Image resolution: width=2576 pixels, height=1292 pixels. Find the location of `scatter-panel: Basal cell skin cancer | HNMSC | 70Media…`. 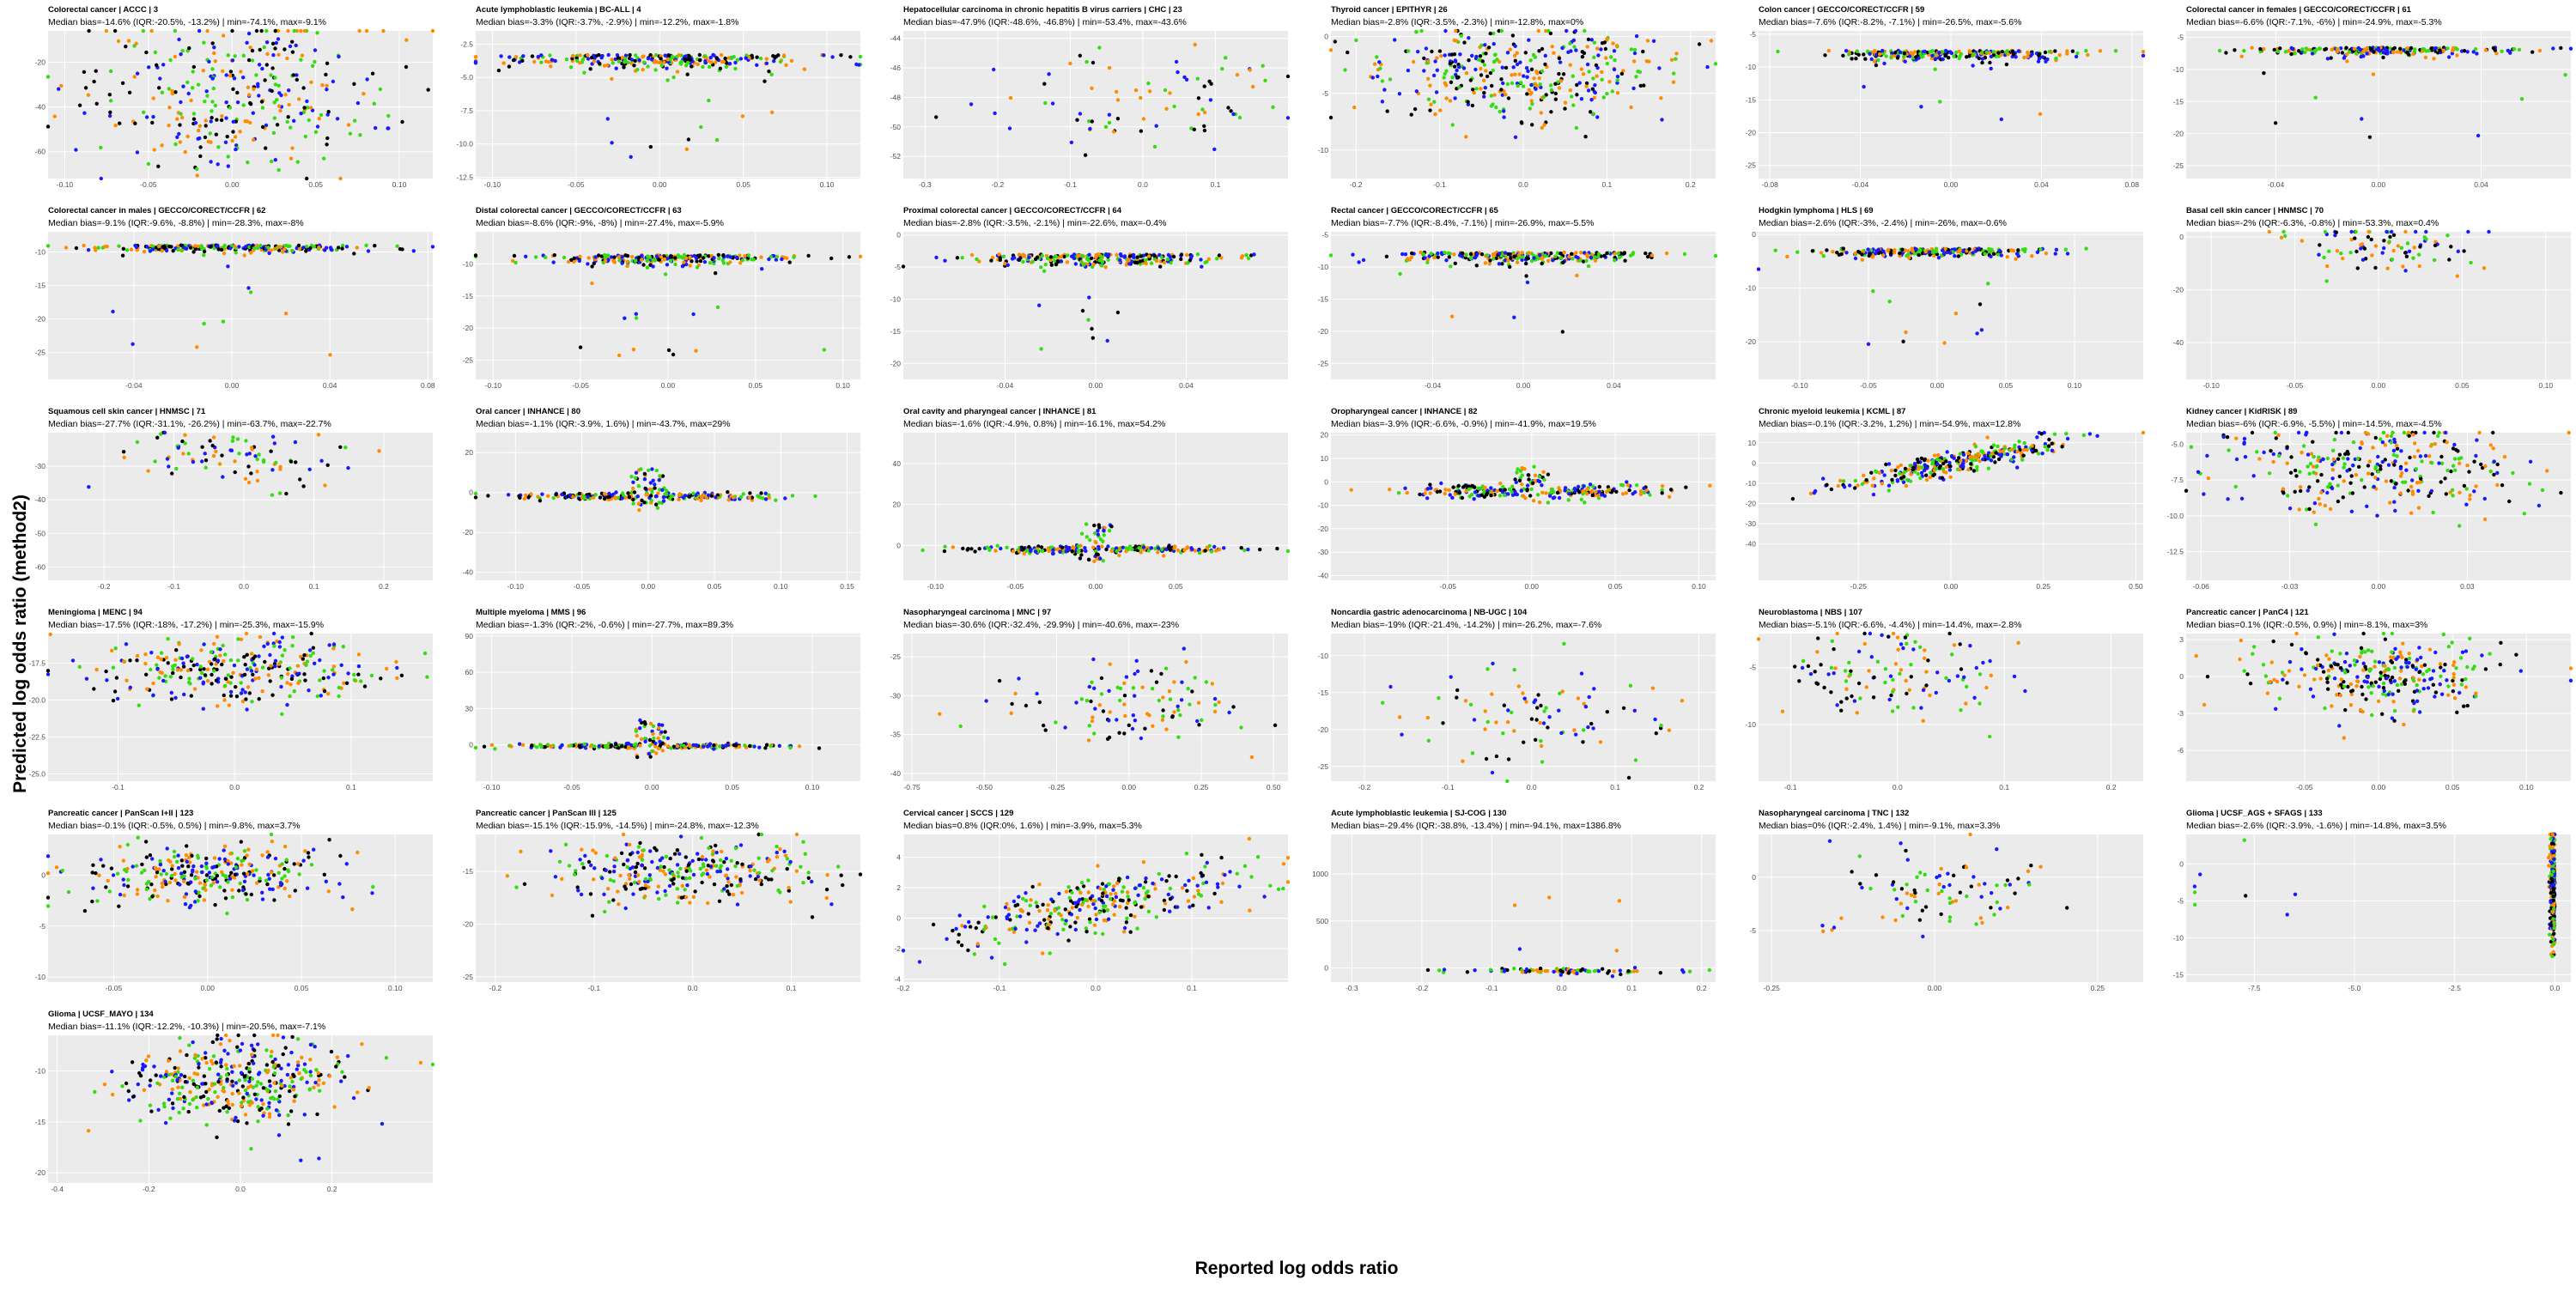

scatter-panel: Basal cell skin cancer | HNMSC | 70Media… is located at coordinates (2372, 298).